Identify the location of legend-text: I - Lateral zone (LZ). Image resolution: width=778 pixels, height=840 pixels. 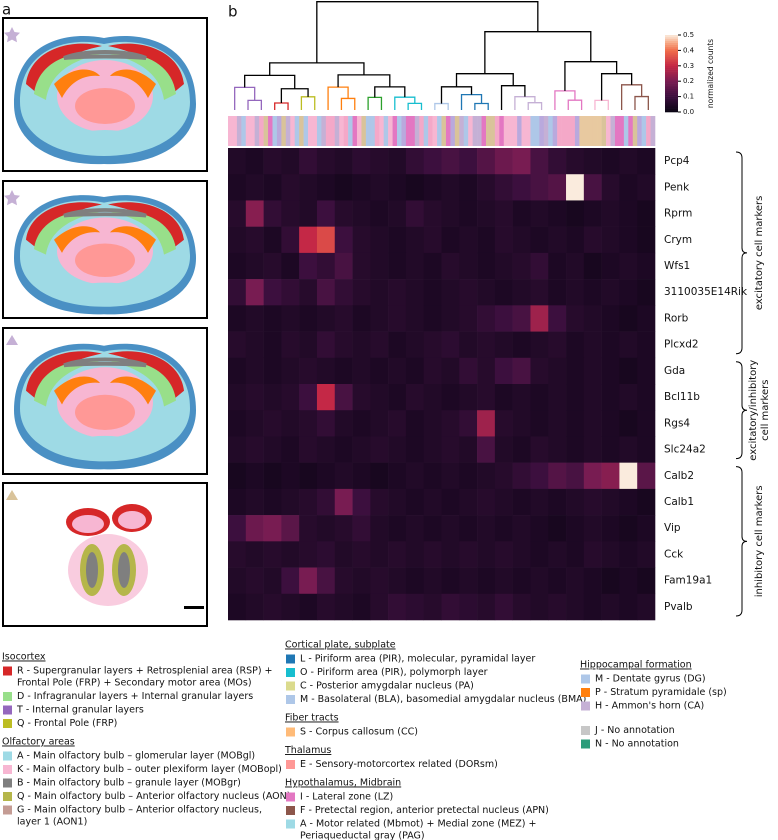
(346, 797).